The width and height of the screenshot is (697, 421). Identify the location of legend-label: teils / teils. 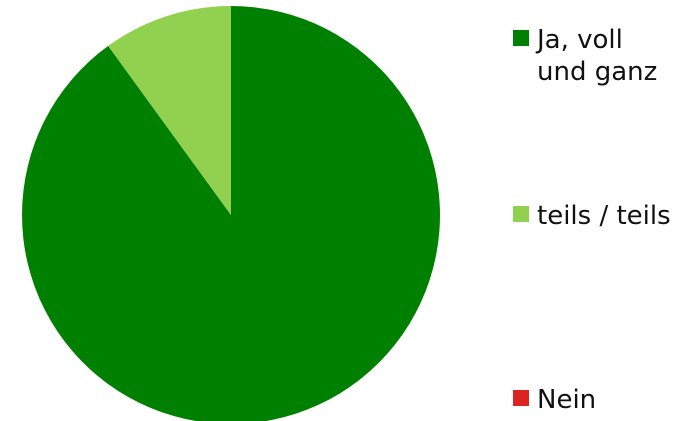
(604, 216).